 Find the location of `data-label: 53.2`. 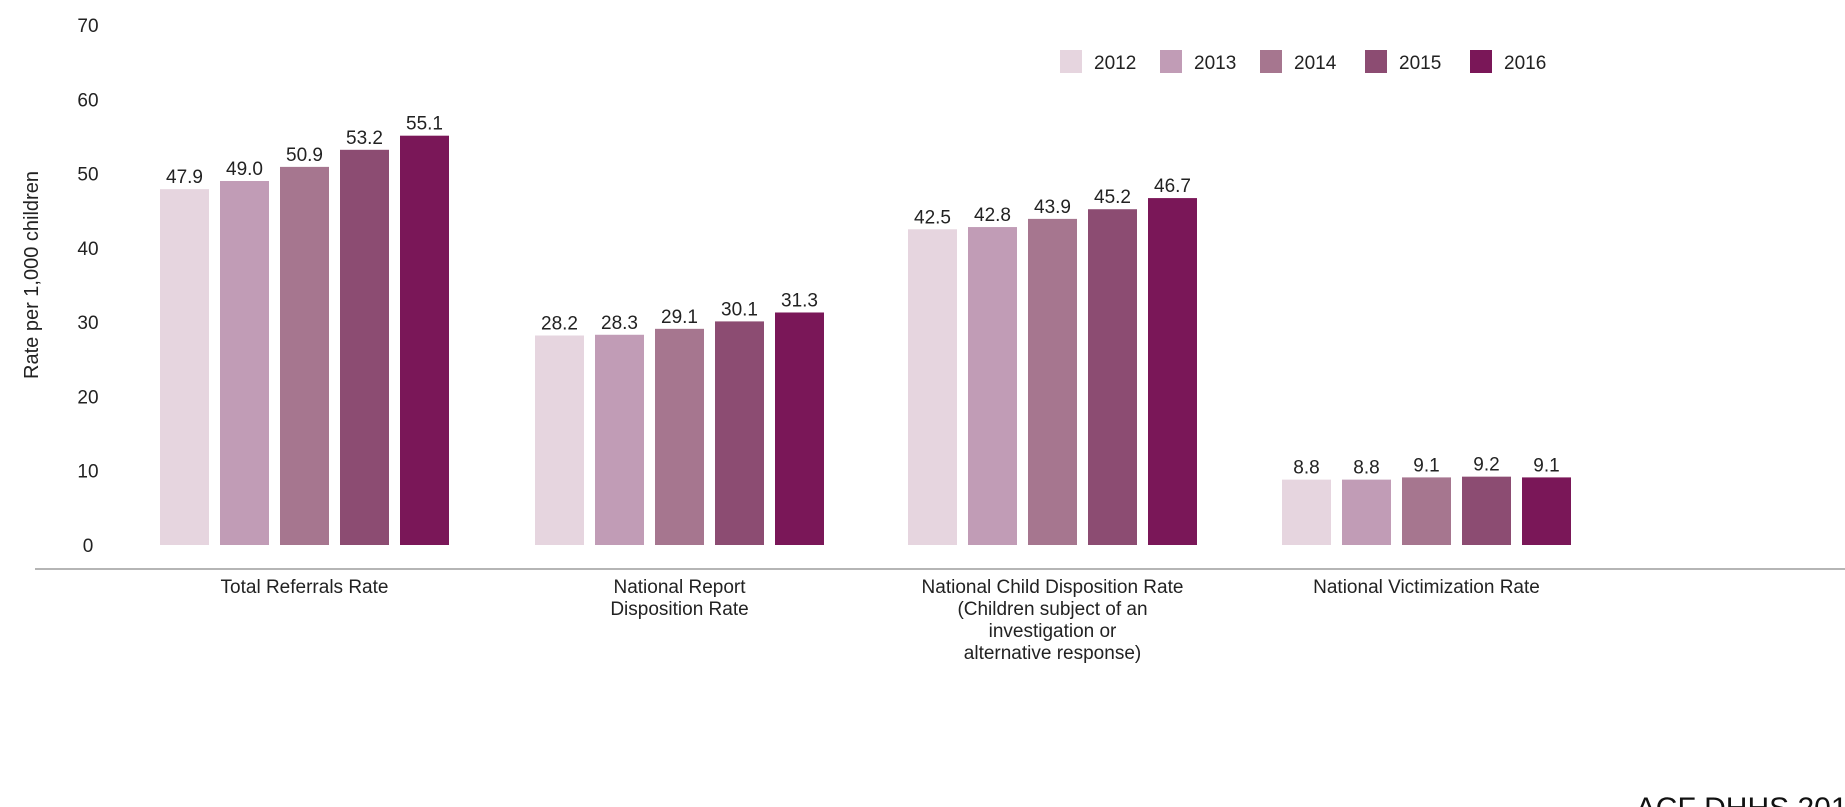

data-label: 53.2 is located at coordinates (364, 138).